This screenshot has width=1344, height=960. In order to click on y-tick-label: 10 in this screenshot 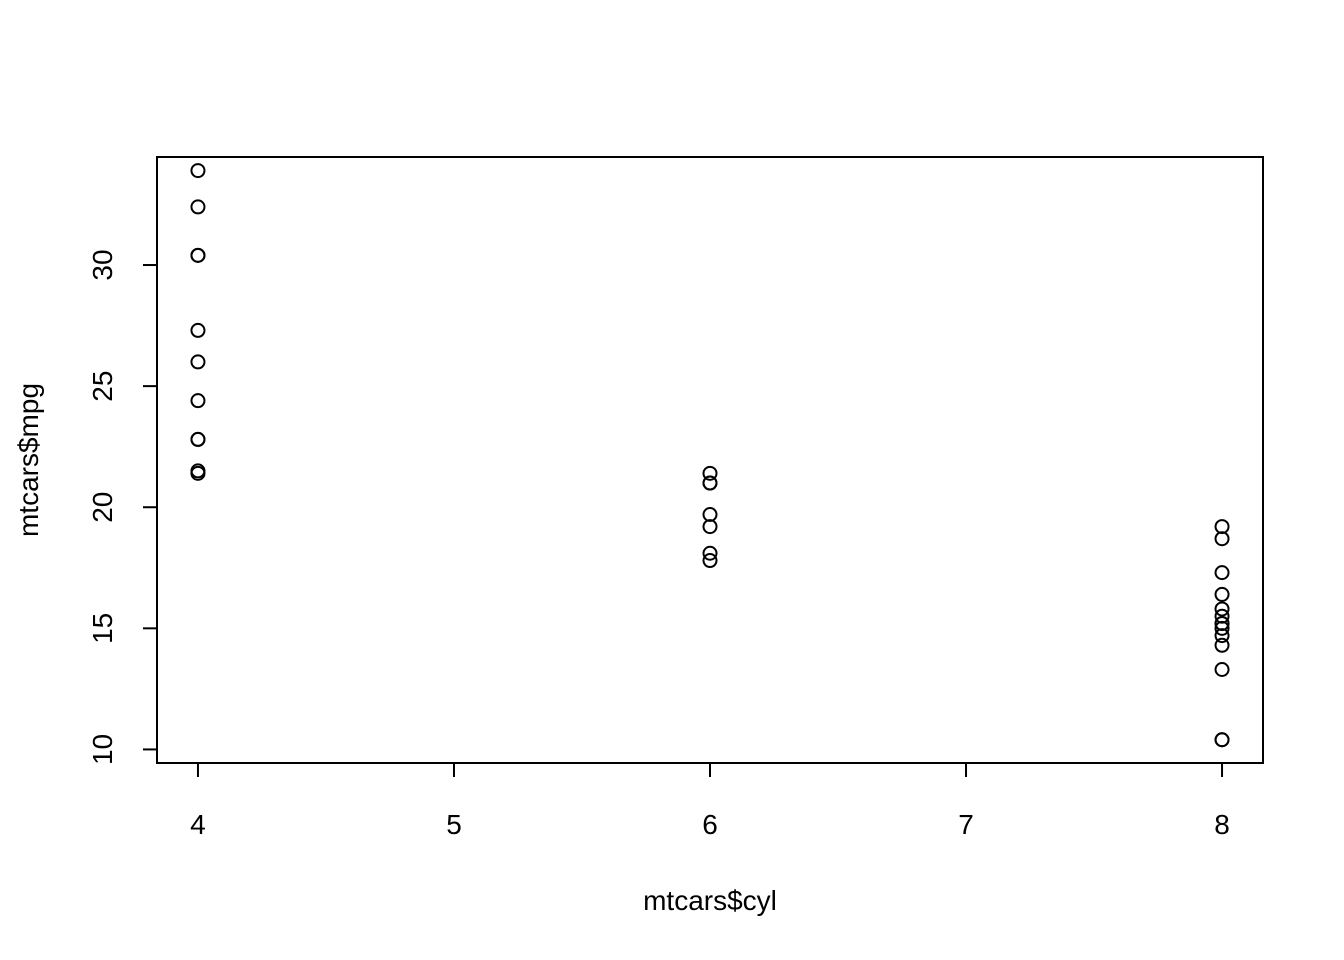, I will do `click(102, 749)`.